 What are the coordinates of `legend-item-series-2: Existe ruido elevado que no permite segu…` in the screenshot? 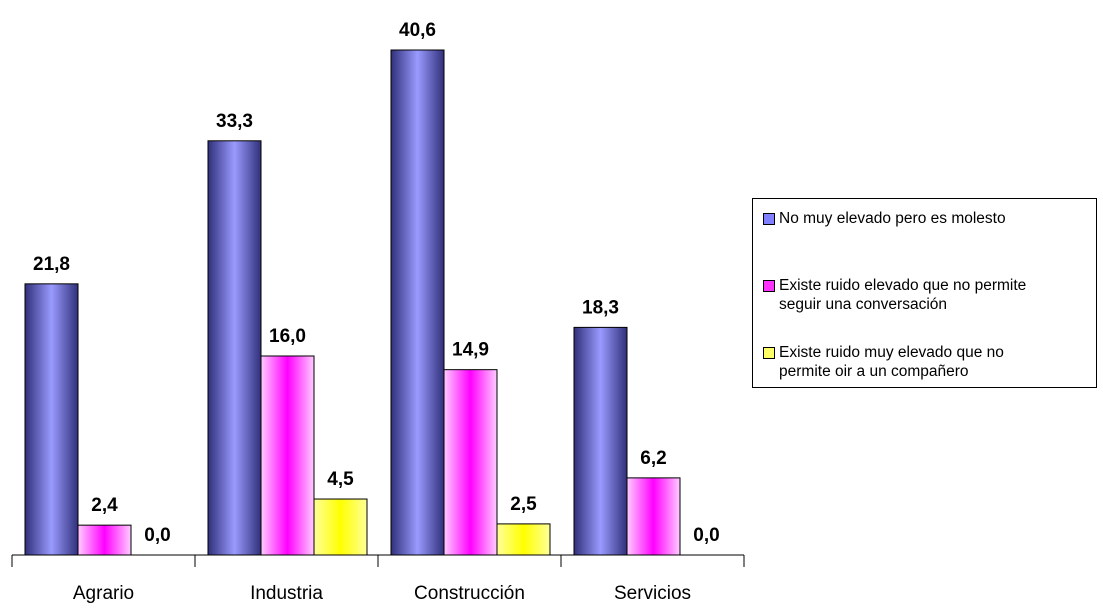 It's located at (931, 295).